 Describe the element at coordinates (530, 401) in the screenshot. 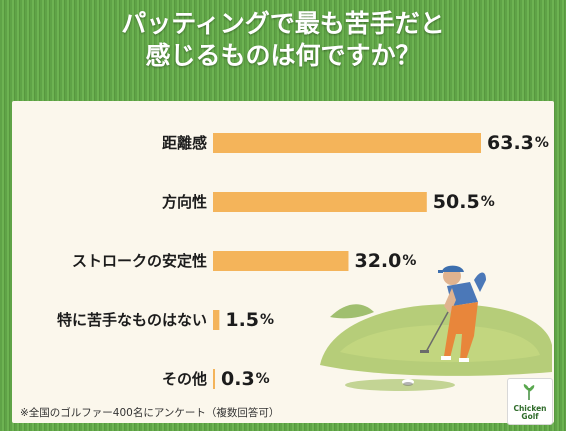

I see `chicken-golf-logo: Chicken Golf` at that location.